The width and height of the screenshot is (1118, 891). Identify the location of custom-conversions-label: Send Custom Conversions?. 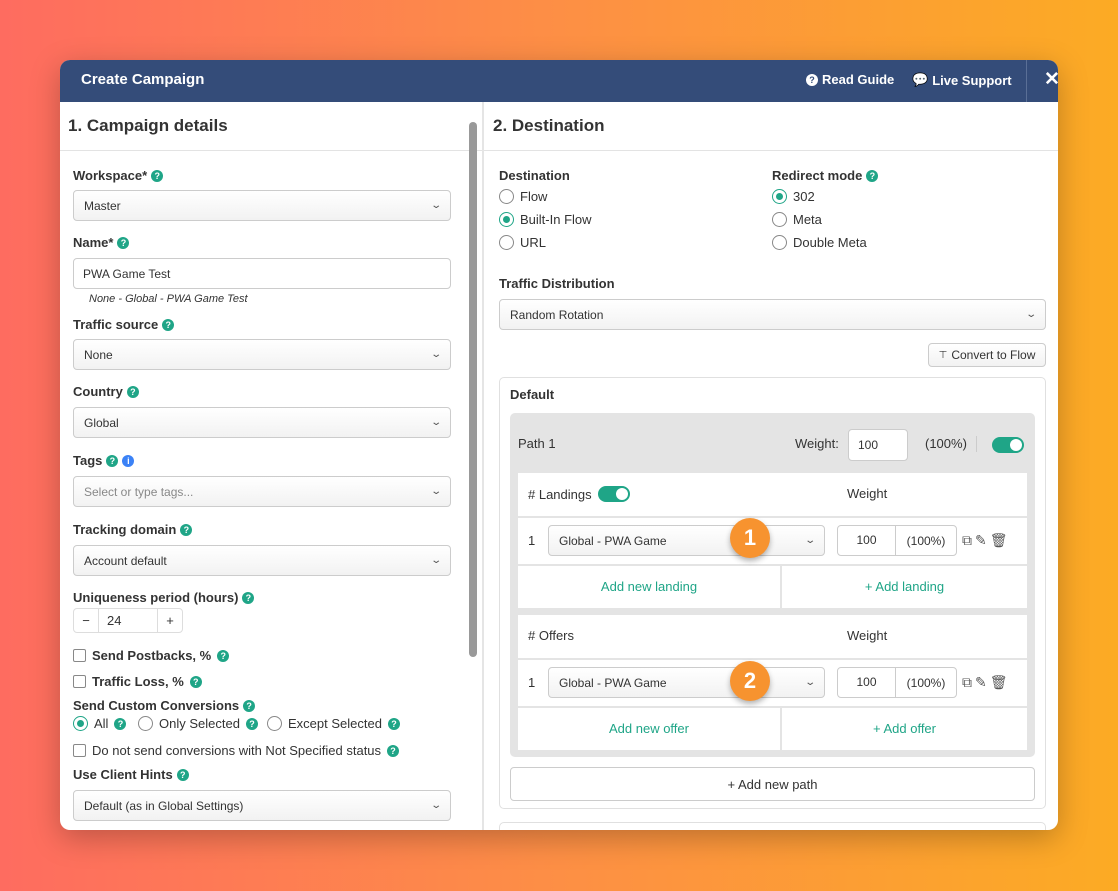
(164, 705).